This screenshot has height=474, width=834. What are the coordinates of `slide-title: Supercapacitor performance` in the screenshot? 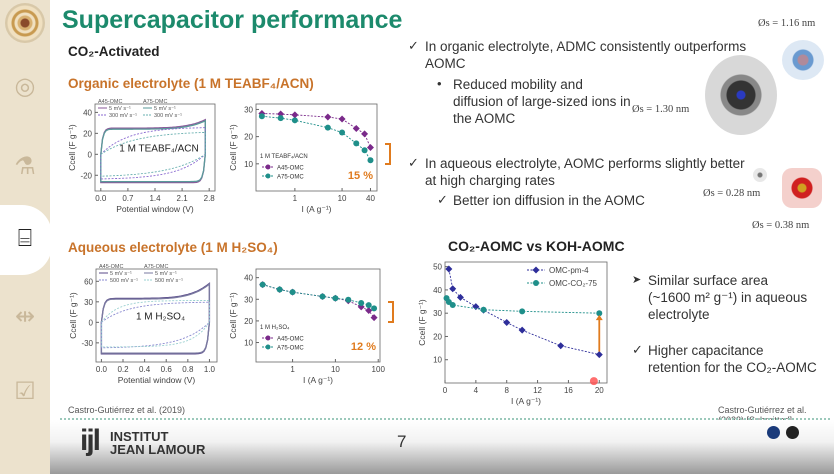 It's located at (232, 20).